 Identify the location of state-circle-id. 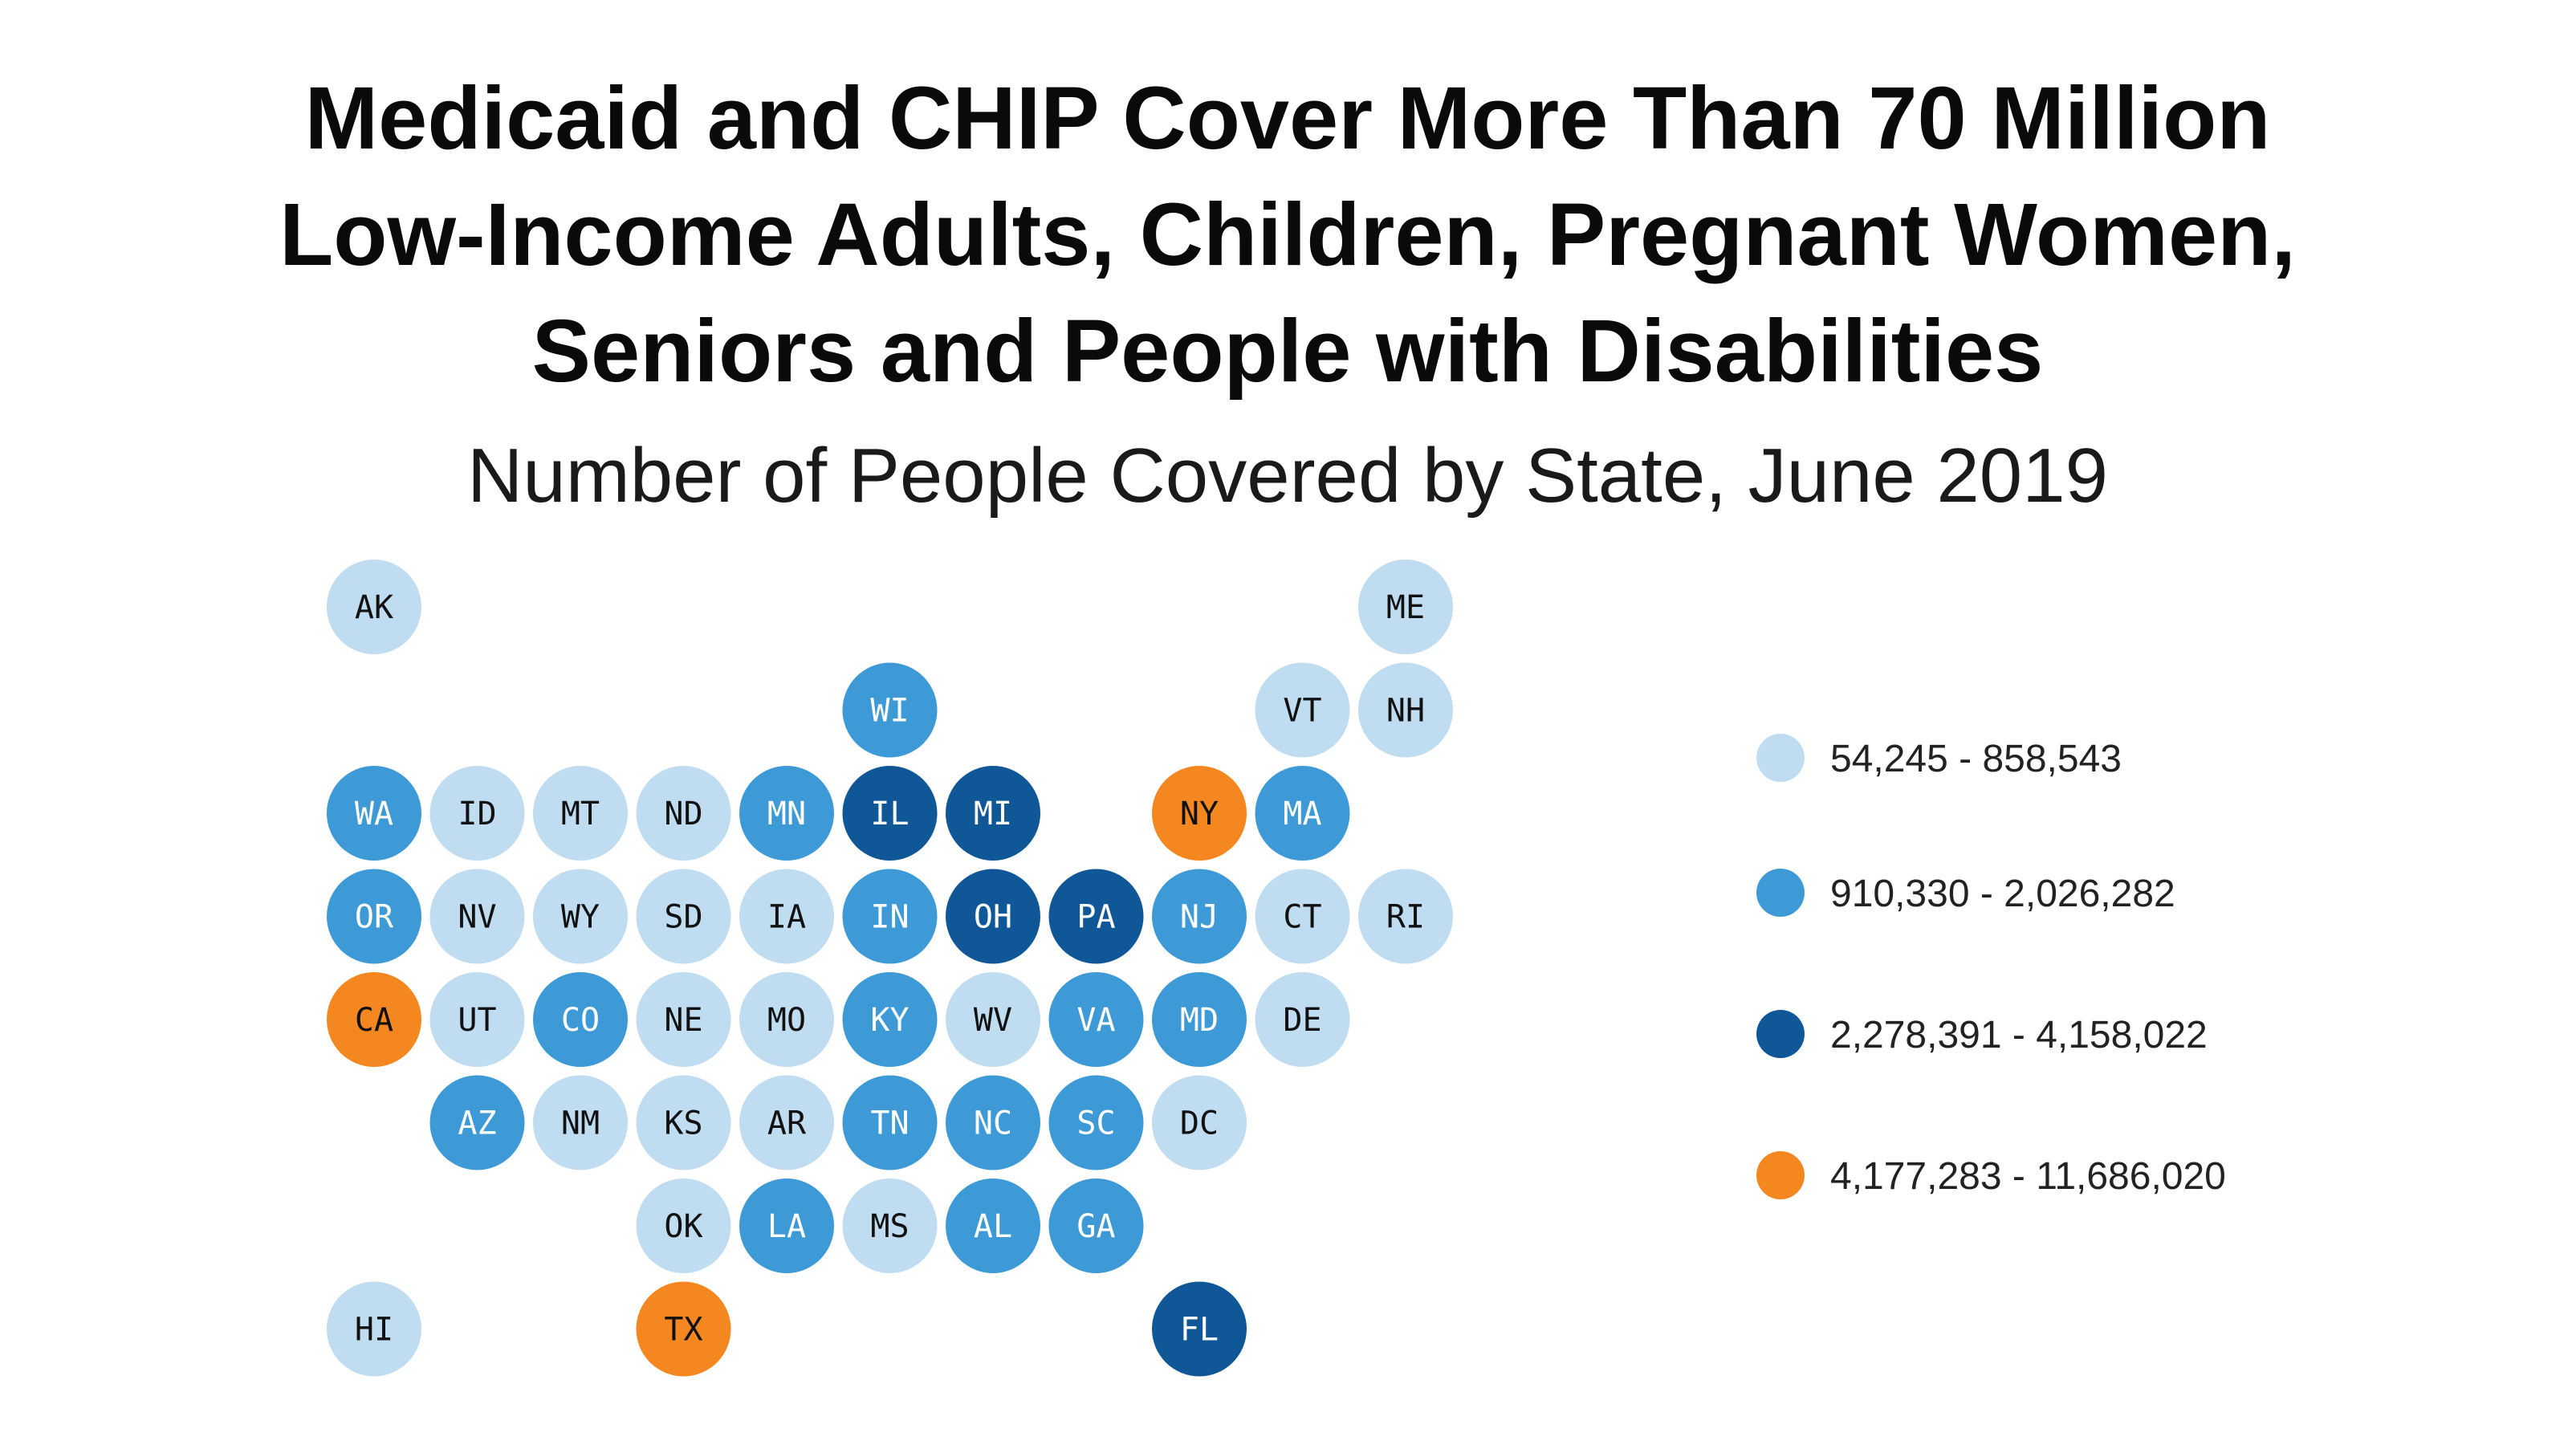
(477, 813).